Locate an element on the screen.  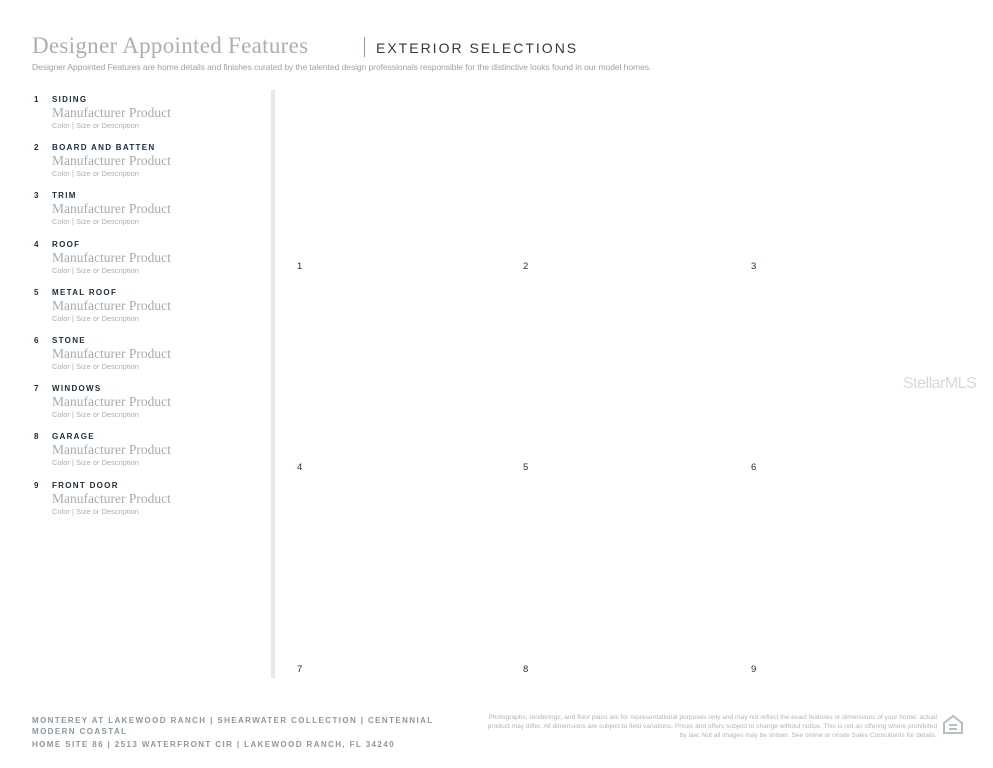
title-separator is located at coordinates (364, 47).